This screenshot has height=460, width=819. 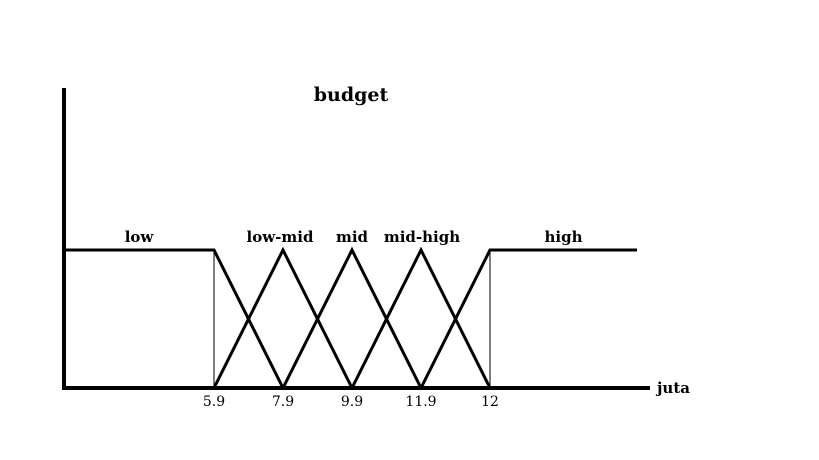 I want to click on series-labels: low low-mid mid mid-high high, so click(x=354, y=237).